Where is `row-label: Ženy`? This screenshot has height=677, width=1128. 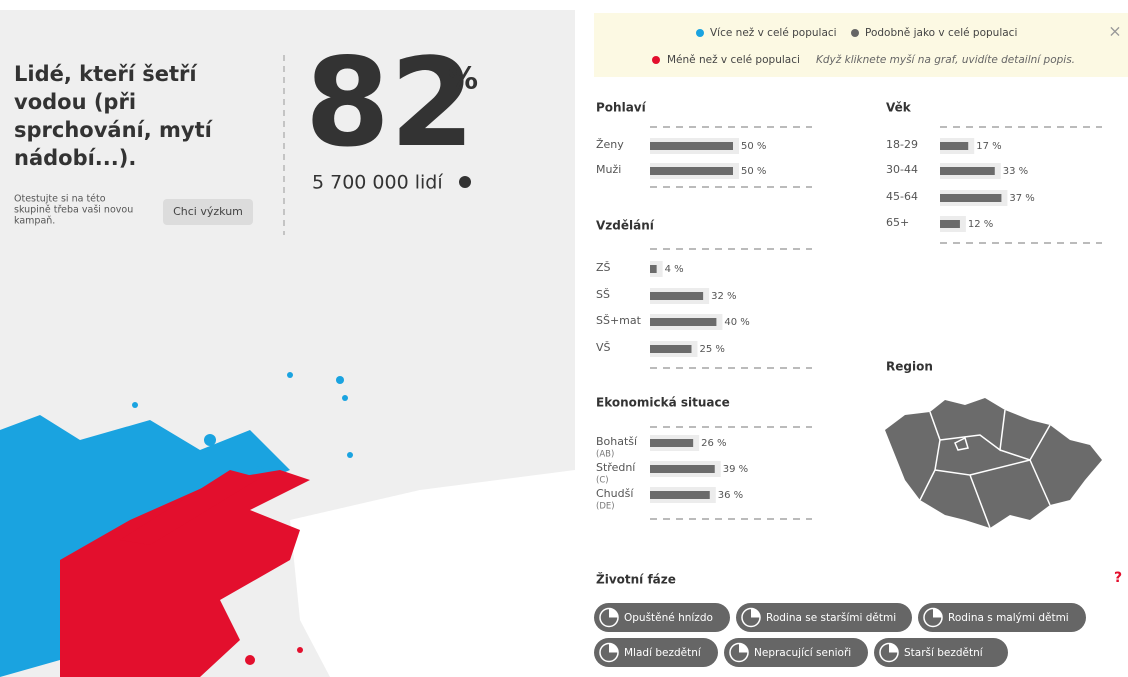 row-label: Ženy is located at coordinates (610, 144).